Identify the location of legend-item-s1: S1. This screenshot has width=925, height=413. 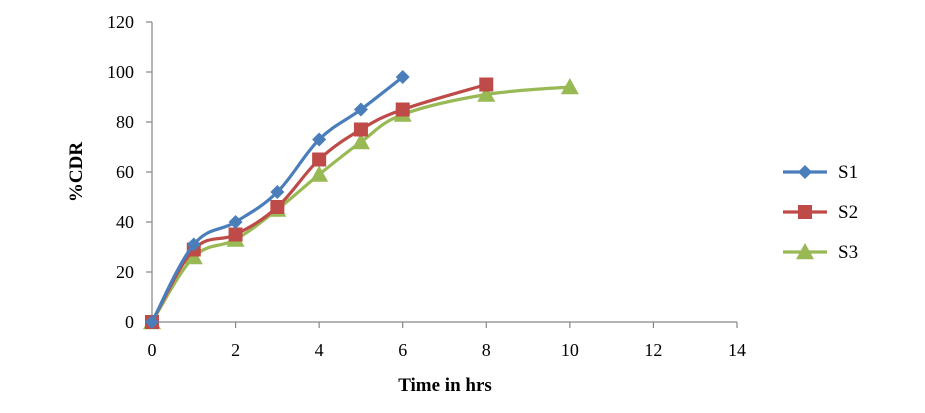
(820, 172).